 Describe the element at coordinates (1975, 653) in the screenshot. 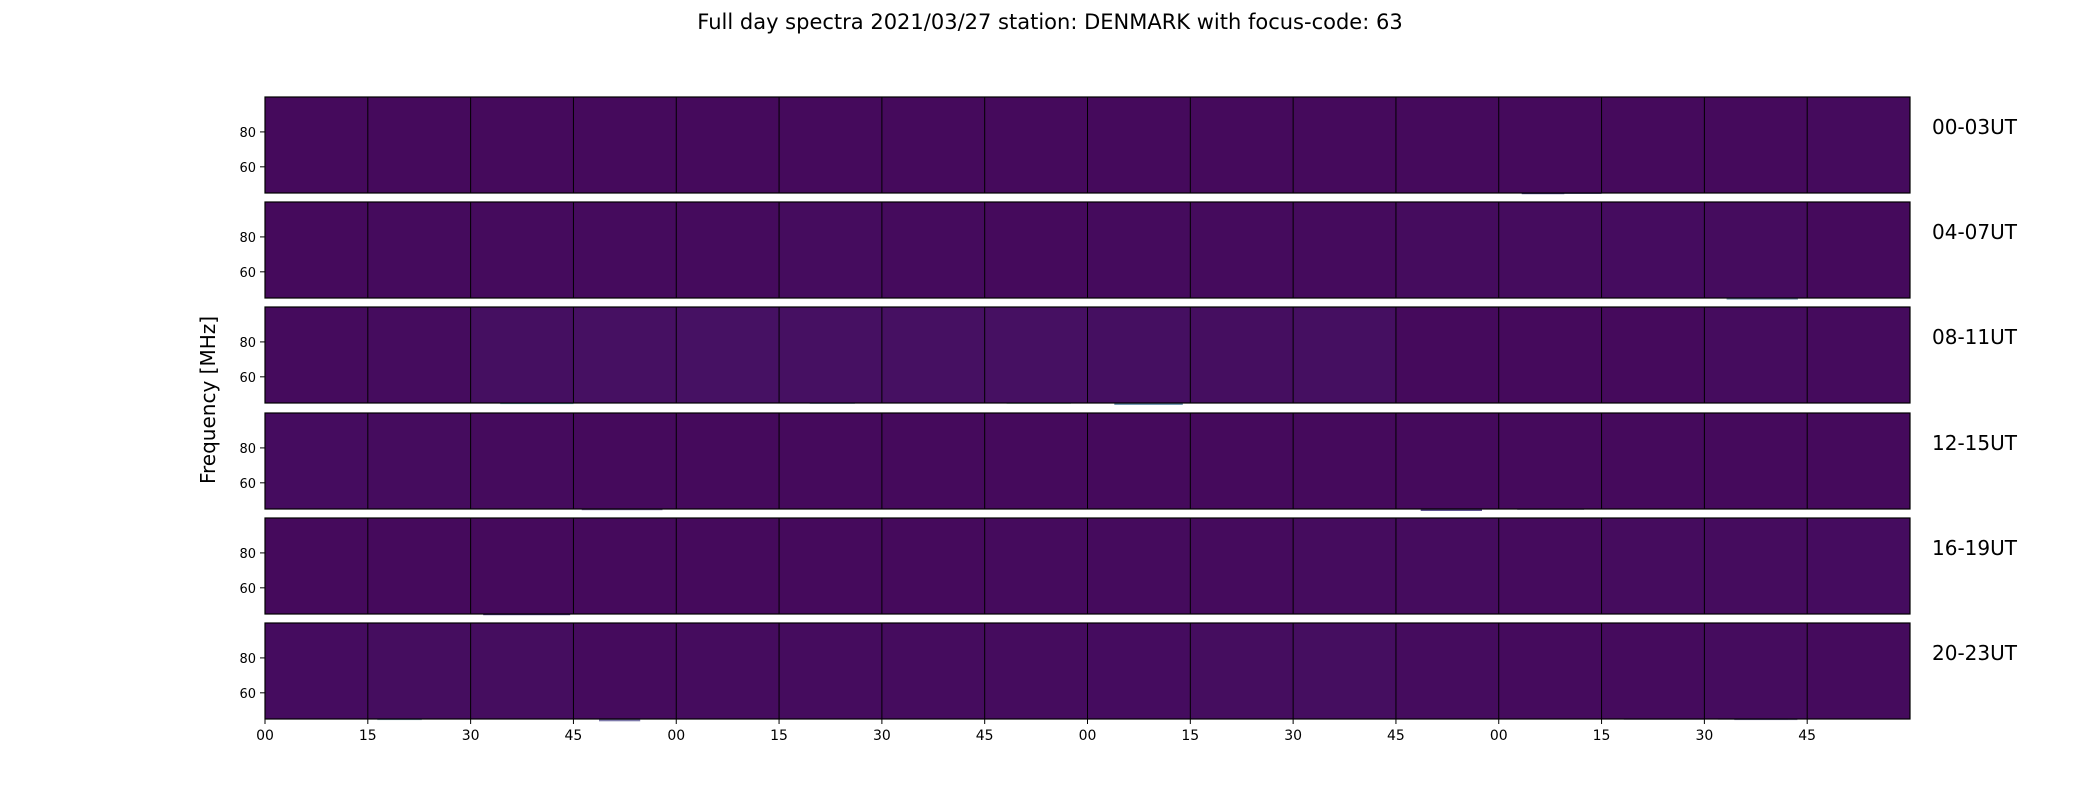

I see `row-time-label: 20-23UT` at that location.